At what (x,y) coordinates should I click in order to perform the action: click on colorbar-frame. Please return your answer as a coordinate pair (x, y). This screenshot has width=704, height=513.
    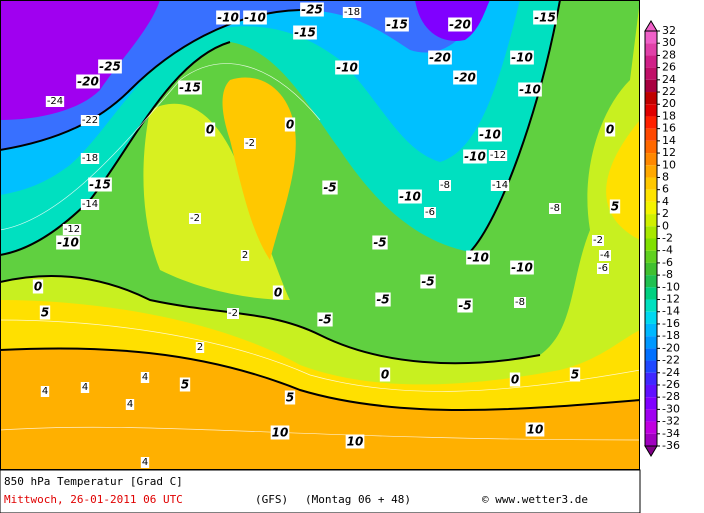
    Looking at the image, I should click on (651, 238).